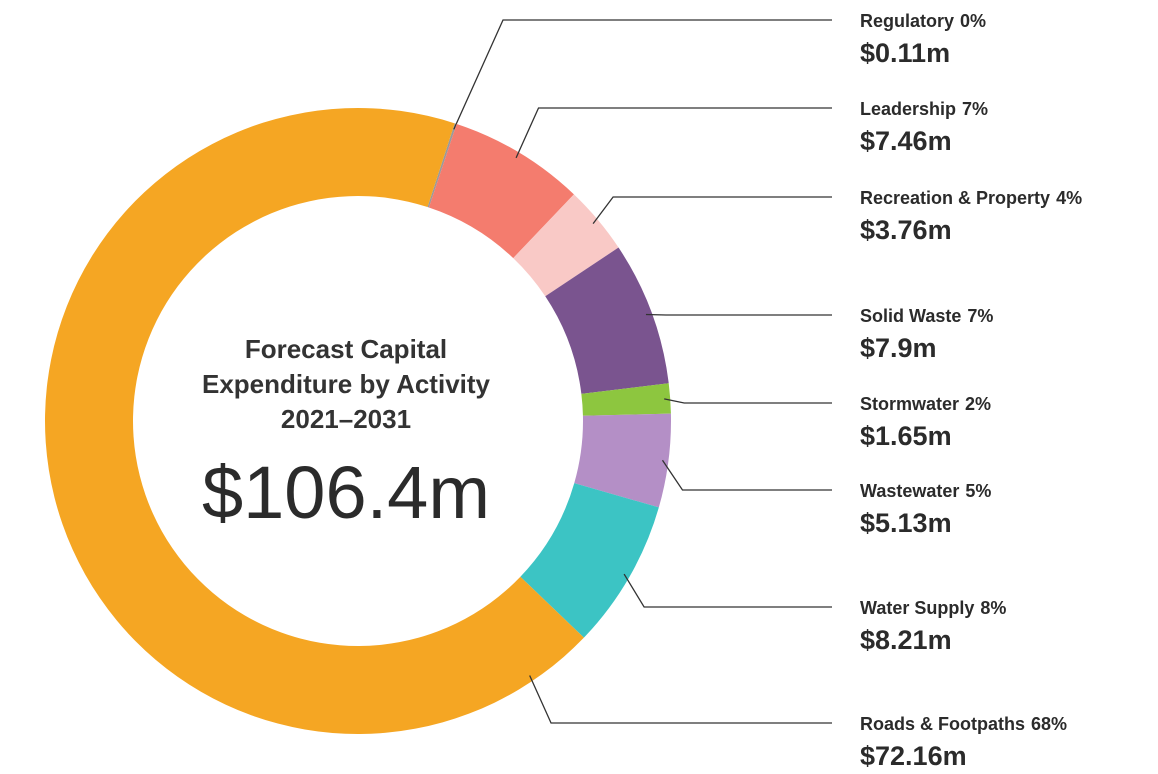 This screenshot has width=1158, height=774. I want to click on legend-label: Regulatory 0%, so click(923, 21).